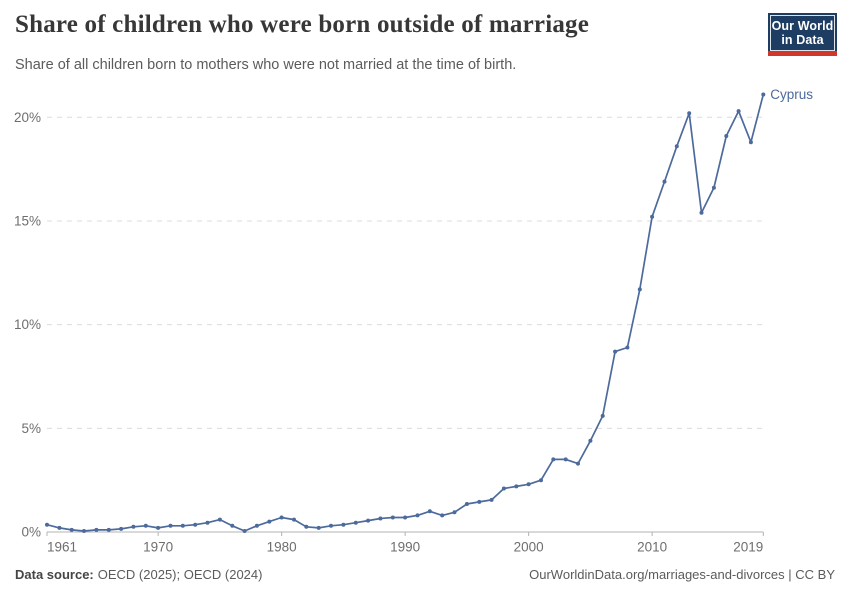 The height and width of the screenshot is (600, 850). I want to click on owid-logo-box: Our World in Data, so click(802, 32).